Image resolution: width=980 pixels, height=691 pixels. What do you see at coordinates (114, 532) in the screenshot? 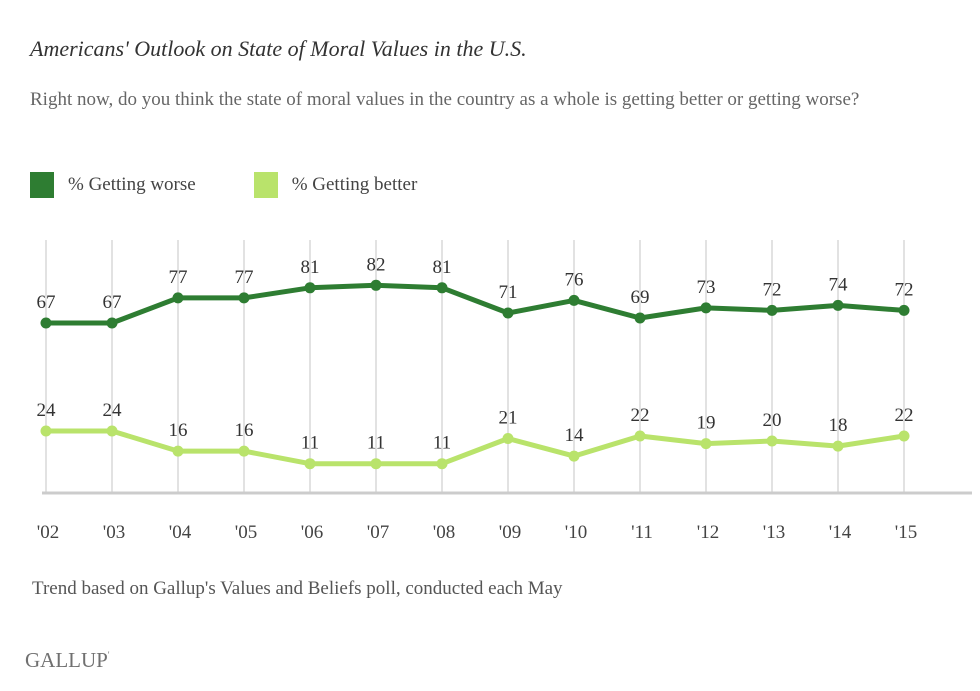
I see `x-tick-label: '03` at bounding box center [114, 532].